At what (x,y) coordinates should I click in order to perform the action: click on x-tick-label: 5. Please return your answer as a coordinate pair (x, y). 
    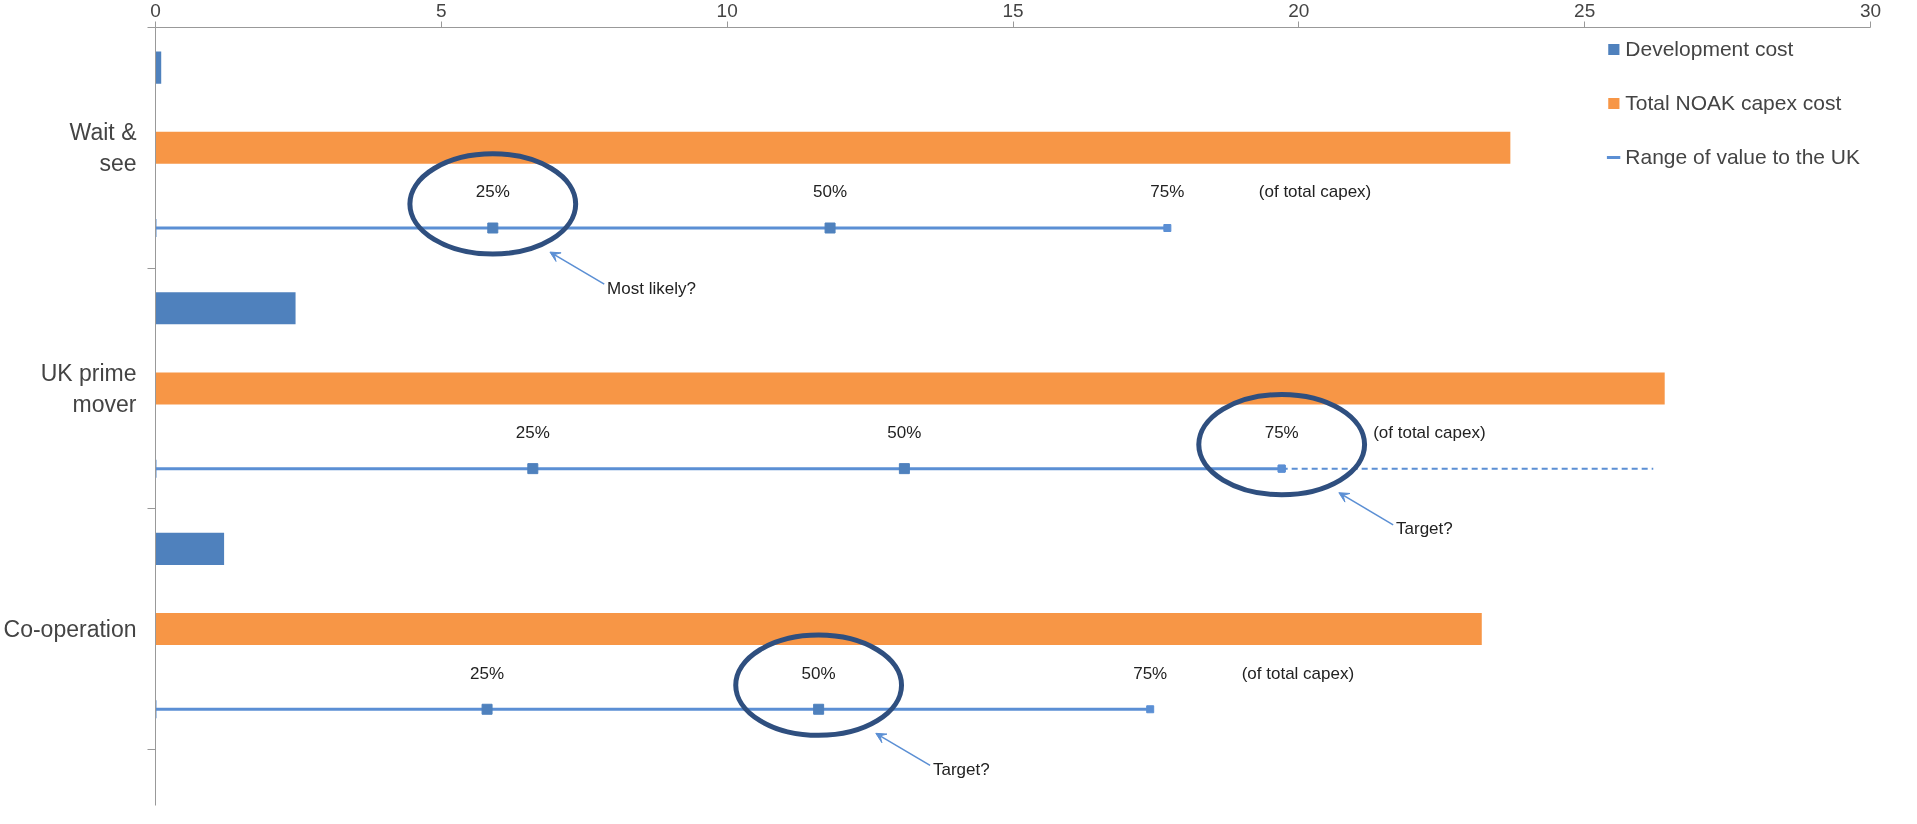
    Looking at the image, I should click on (441, 10).